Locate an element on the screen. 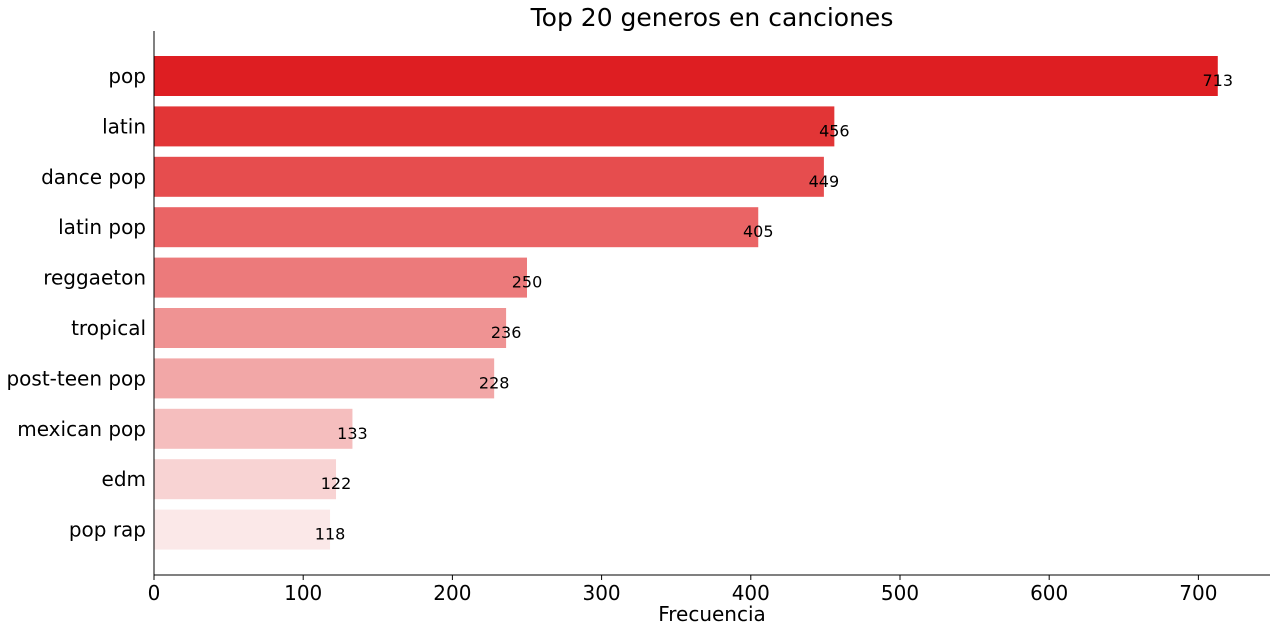 The height and width of the screenshot is (631, 1280). x-tick-label-400: 400 is located at coordinates (751, 593).